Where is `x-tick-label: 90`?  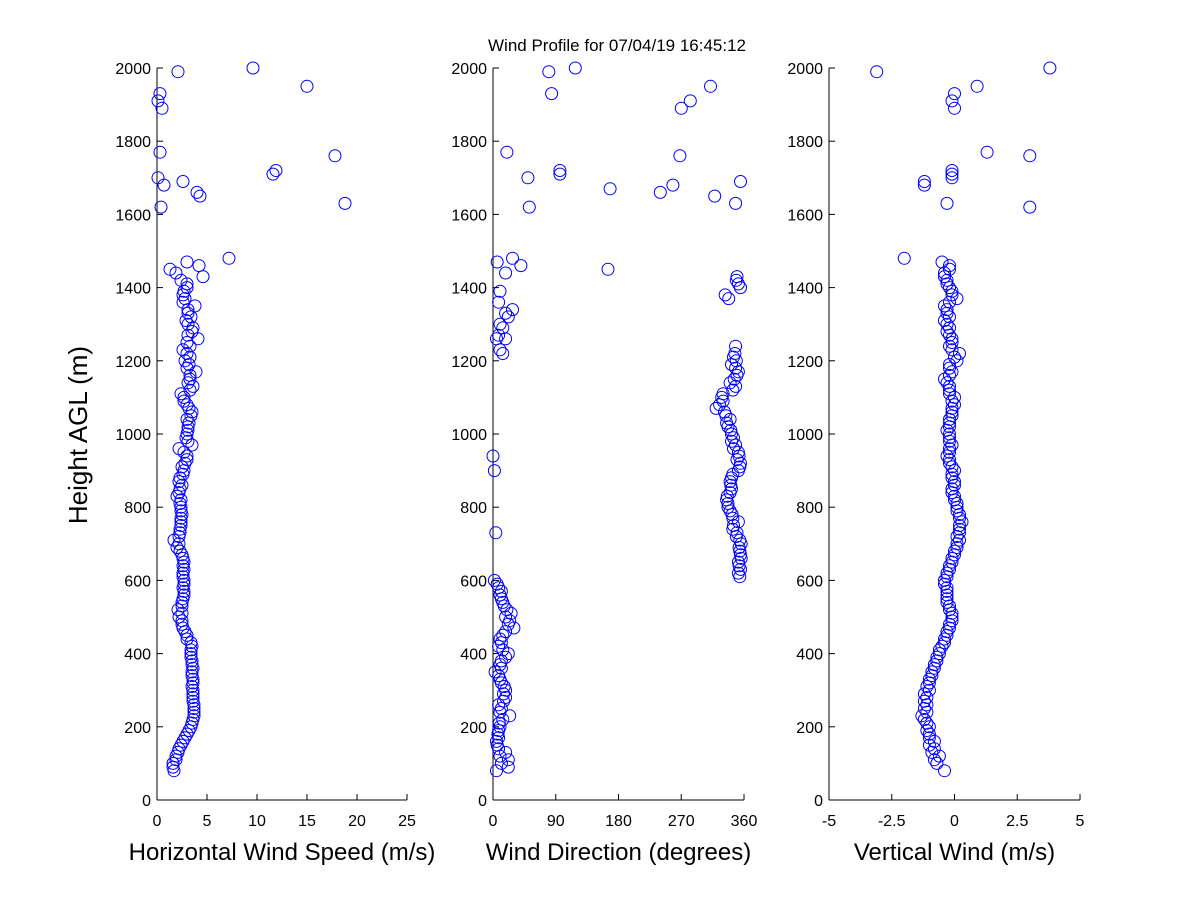 x-tick-label: 90 is located at coordinates (556, 821).